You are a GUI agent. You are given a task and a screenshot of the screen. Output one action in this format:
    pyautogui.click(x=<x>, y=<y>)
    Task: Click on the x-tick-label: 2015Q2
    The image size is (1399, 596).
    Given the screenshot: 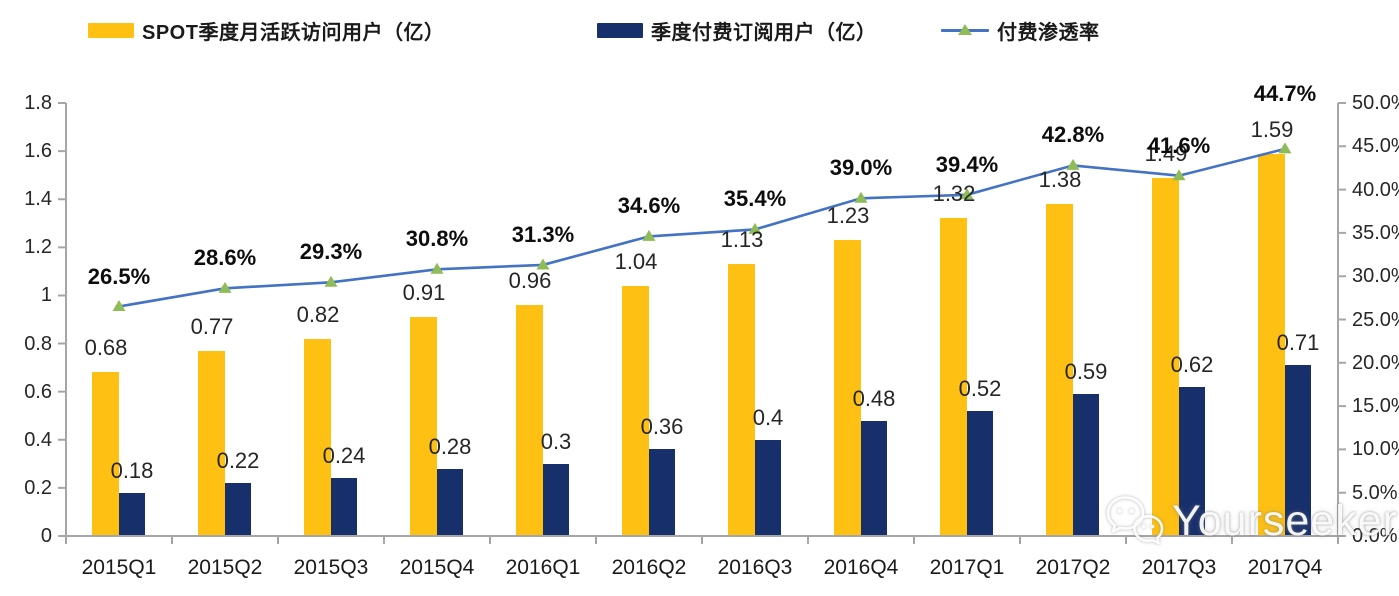 What is the action you would take?
    pyautogui.click(x=225, y=567)
    